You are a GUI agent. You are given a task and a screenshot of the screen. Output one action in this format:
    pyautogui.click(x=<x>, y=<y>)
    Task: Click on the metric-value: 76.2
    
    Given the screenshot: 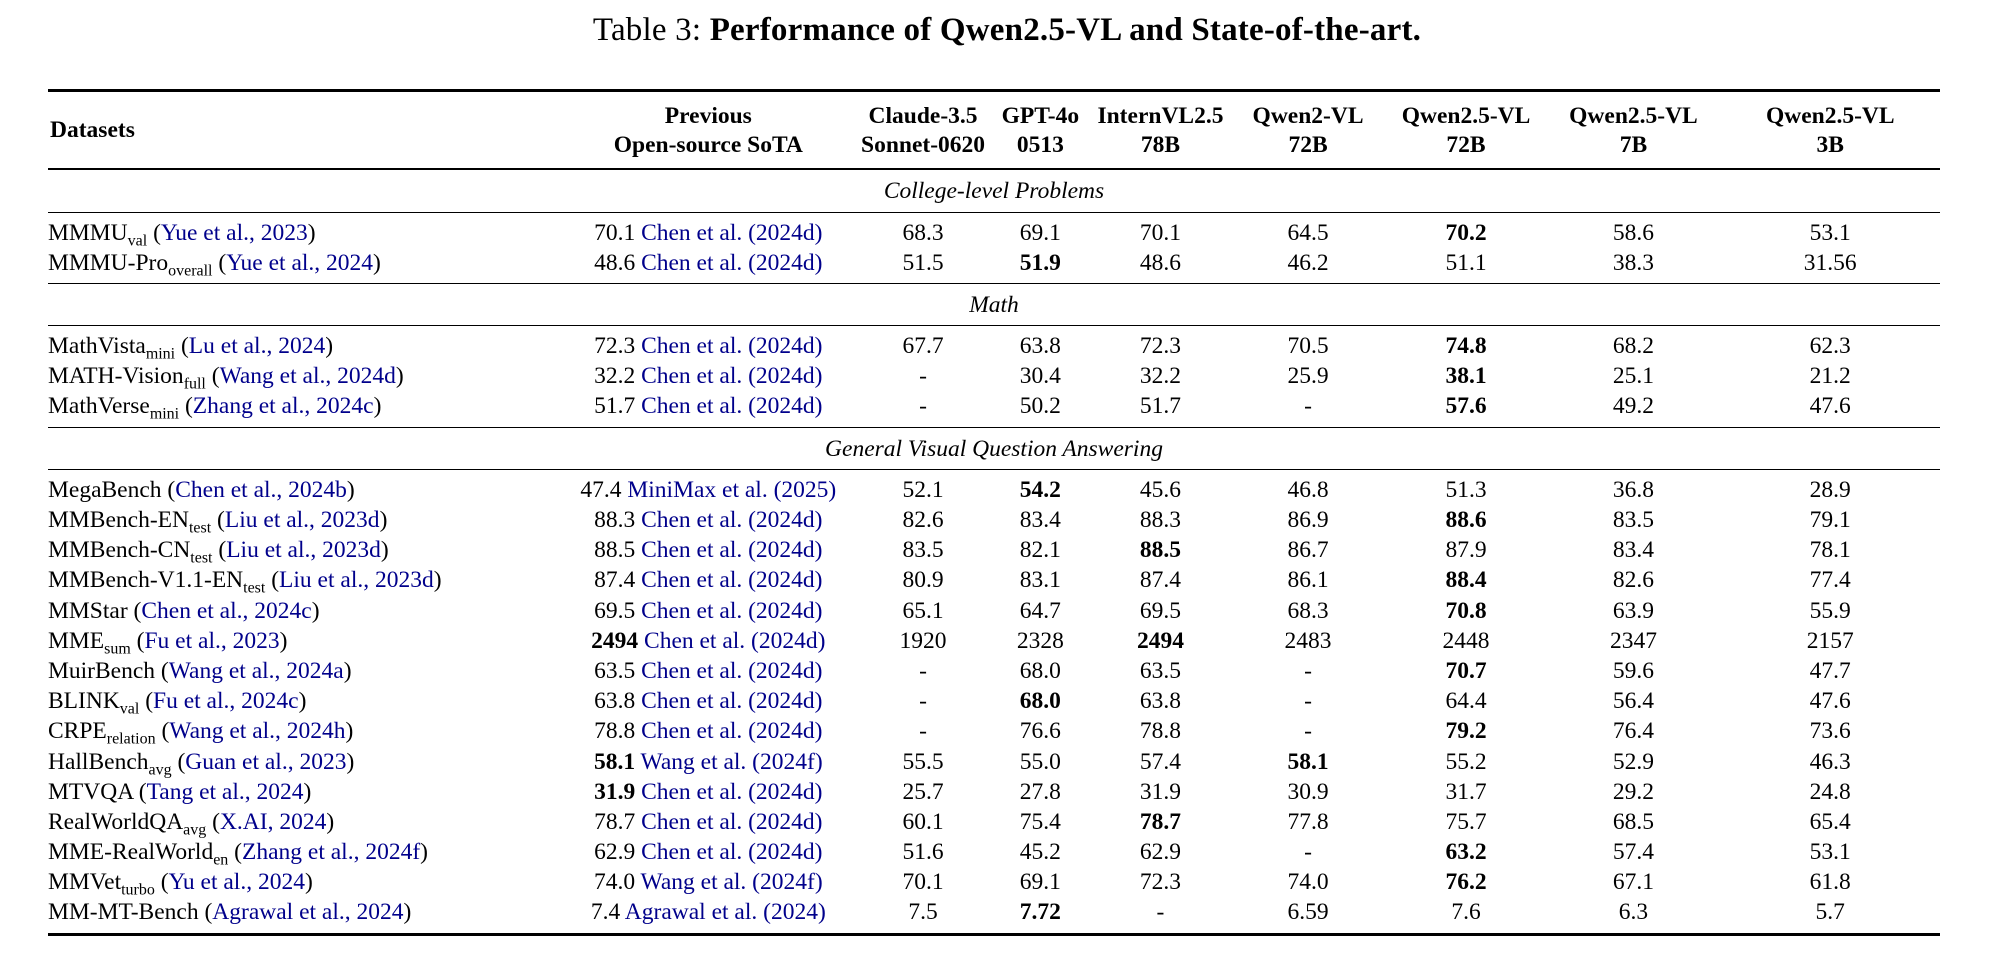 What is the action you would take?
    pyautogui.click(x=1466, y=882)
    